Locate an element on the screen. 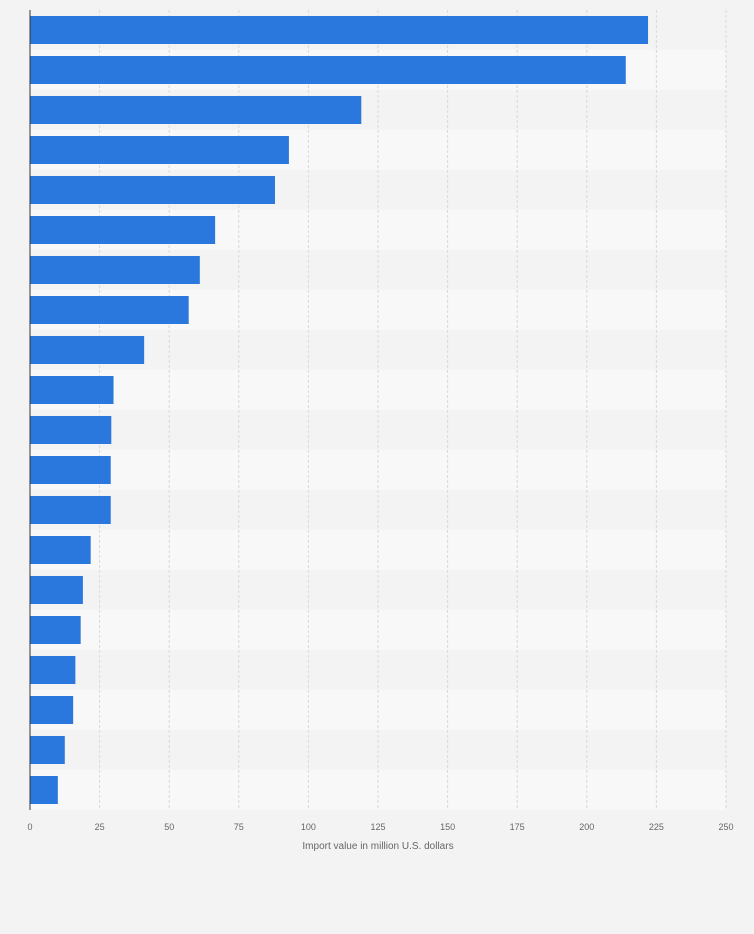  x-tick-label: 200 is located at coordinates (586, 827).